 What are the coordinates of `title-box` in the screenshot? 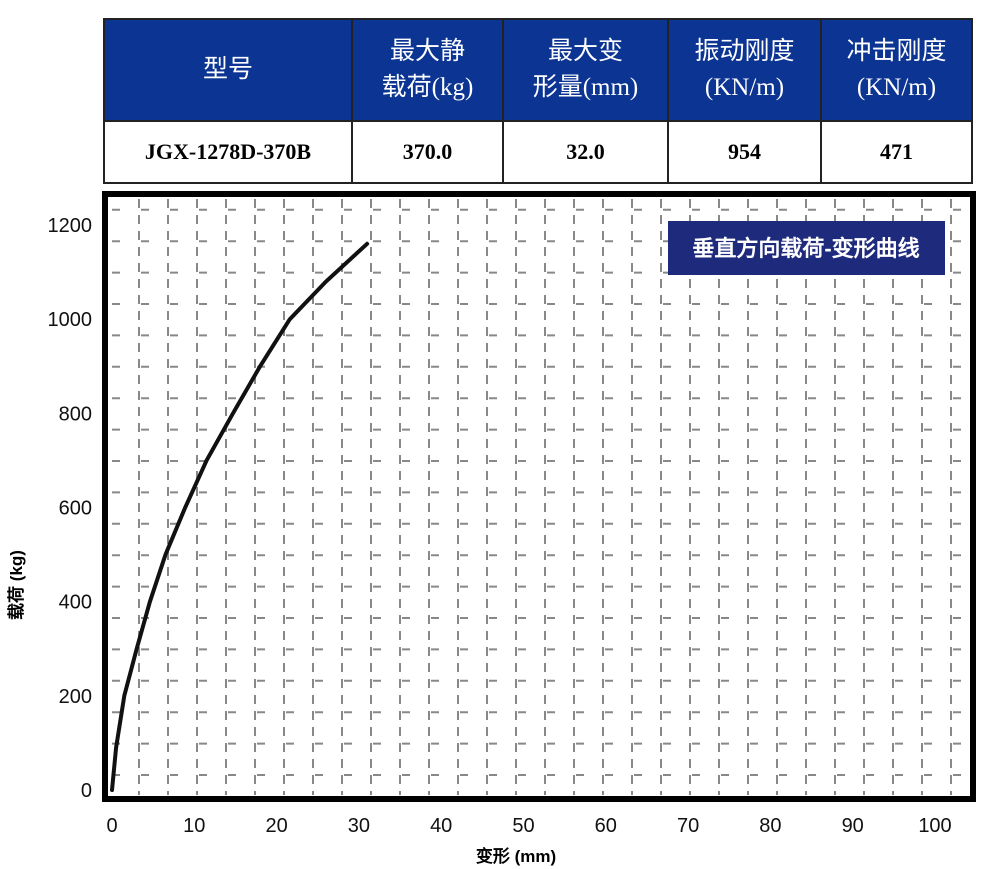 It's located at (806, 248).